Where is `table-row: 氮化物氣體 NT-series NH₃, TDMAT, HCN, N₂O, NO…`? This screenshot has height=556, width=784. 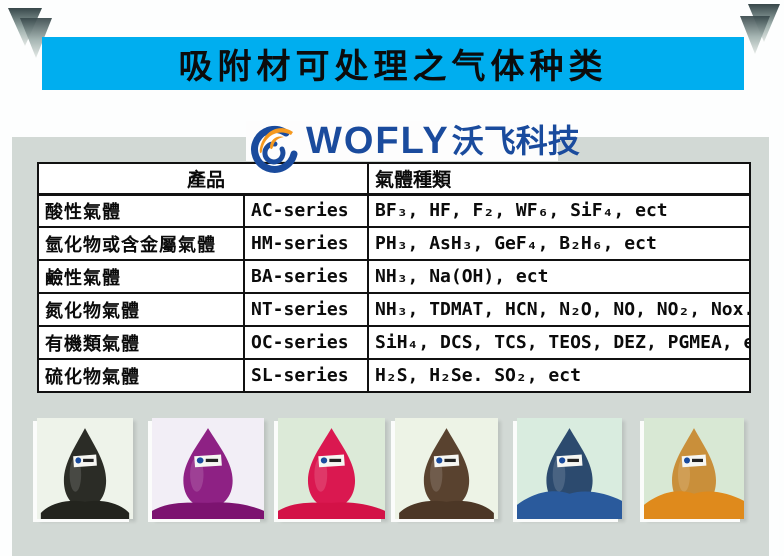 table-row: 氮化物氣體 NT-series NH₃, TDMAT, HCN, N₂O, NO… is located at coordinates (394, 309).